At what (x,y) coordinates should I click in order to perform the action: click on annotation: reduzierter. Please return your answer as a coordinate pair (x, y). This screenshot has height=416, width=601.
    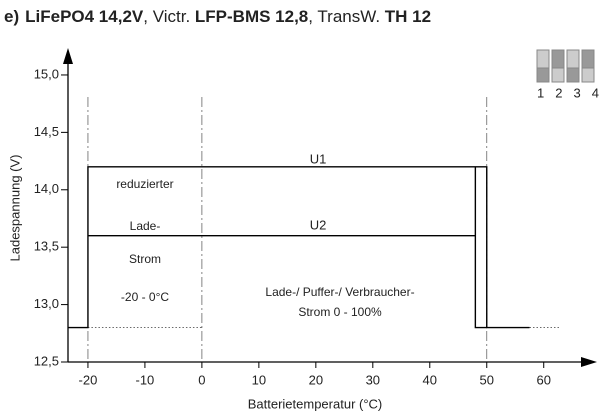
    Looking at the image, I should click on (144, 184).